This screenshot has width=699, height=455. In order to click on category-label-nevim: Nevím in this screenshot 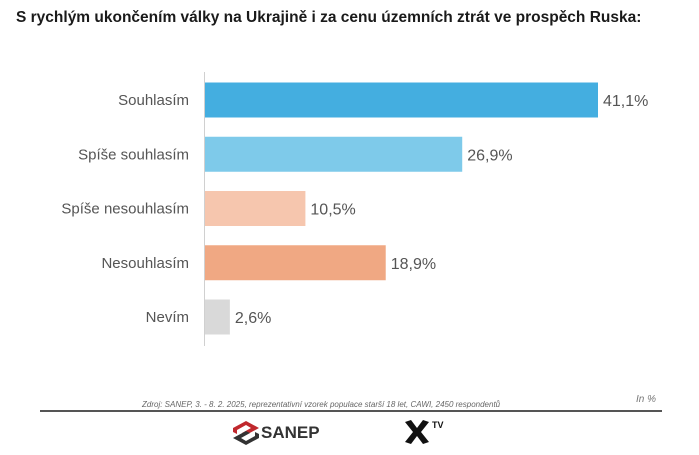, I will do `click(167, 317)`.